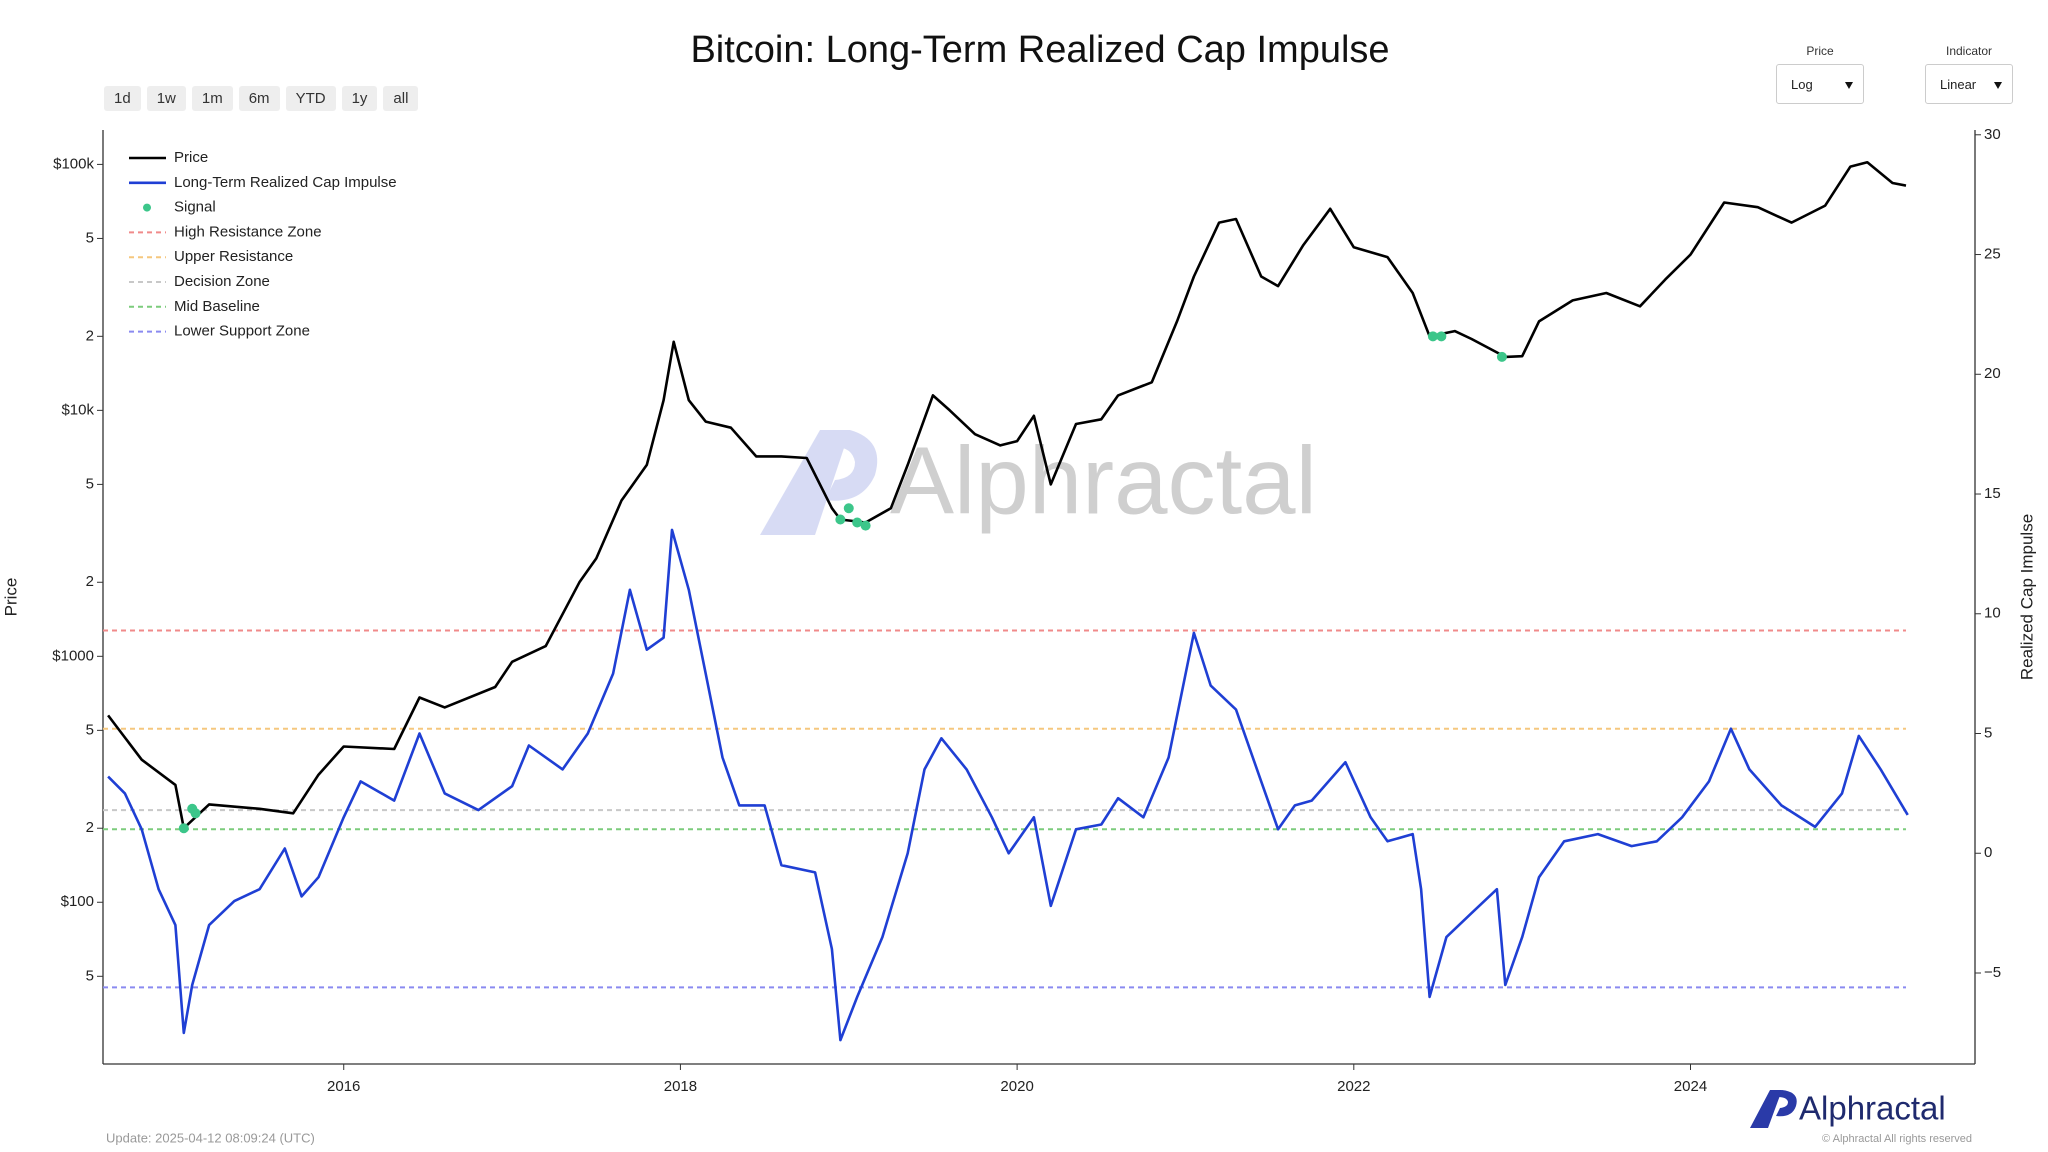  I want to click on y-tick-label: $100k, so click(73, 163).